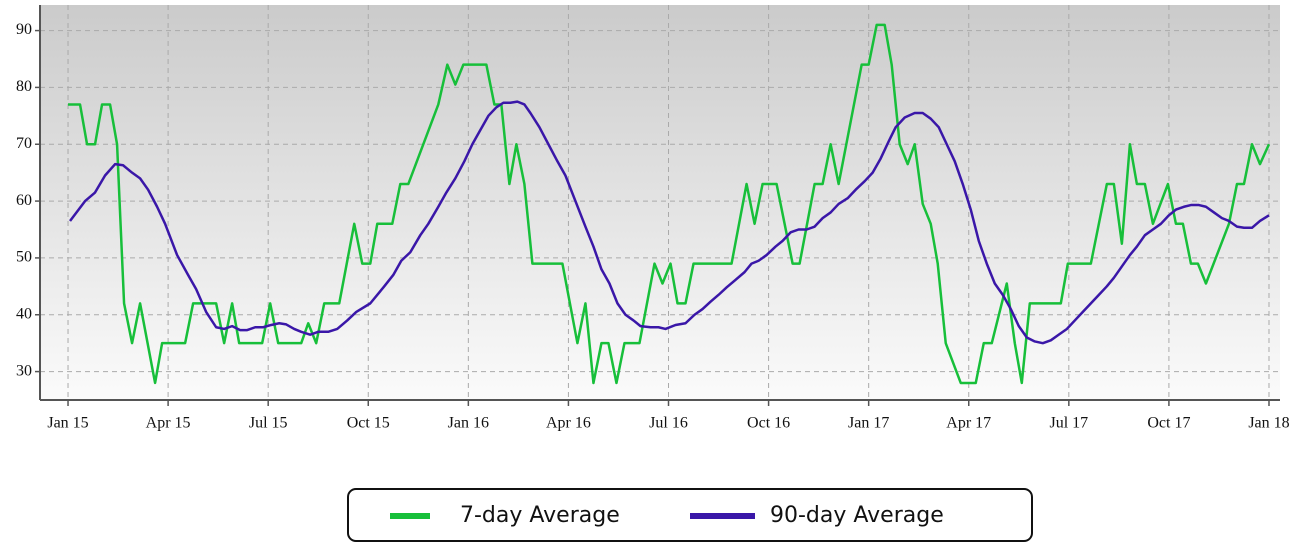  What do you see at coordinates (868, 423) in the screenshot?
I see `x-tick-label: Jan 17` at bounding box center [868, 423].